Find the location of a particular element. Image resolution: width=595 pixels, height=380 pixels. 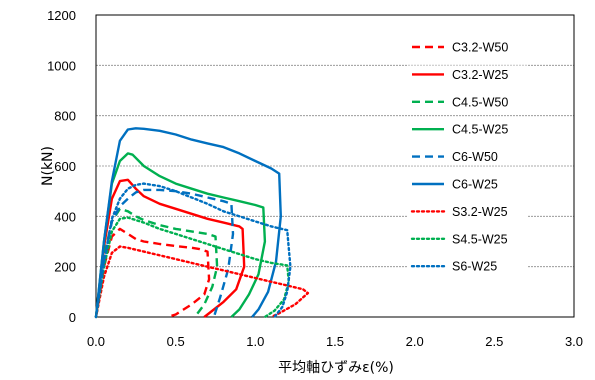

x-tick-label: 1.5 is located at coordinates (335, 341).